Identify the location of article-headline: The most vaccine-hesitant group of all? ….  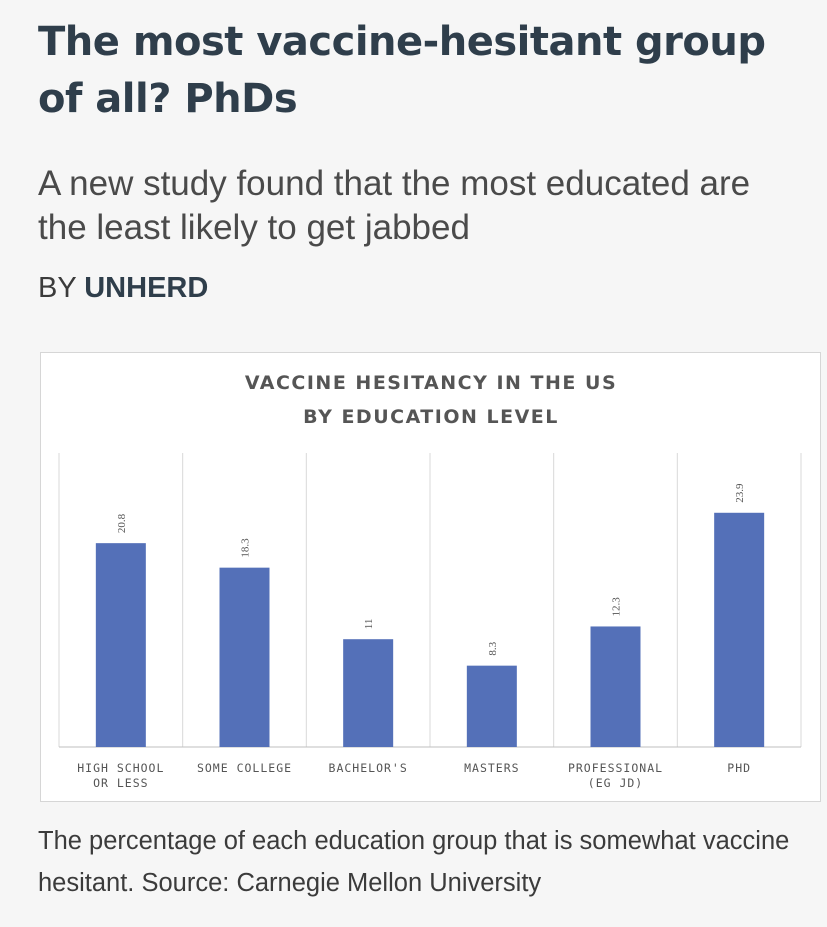
(402, 70).